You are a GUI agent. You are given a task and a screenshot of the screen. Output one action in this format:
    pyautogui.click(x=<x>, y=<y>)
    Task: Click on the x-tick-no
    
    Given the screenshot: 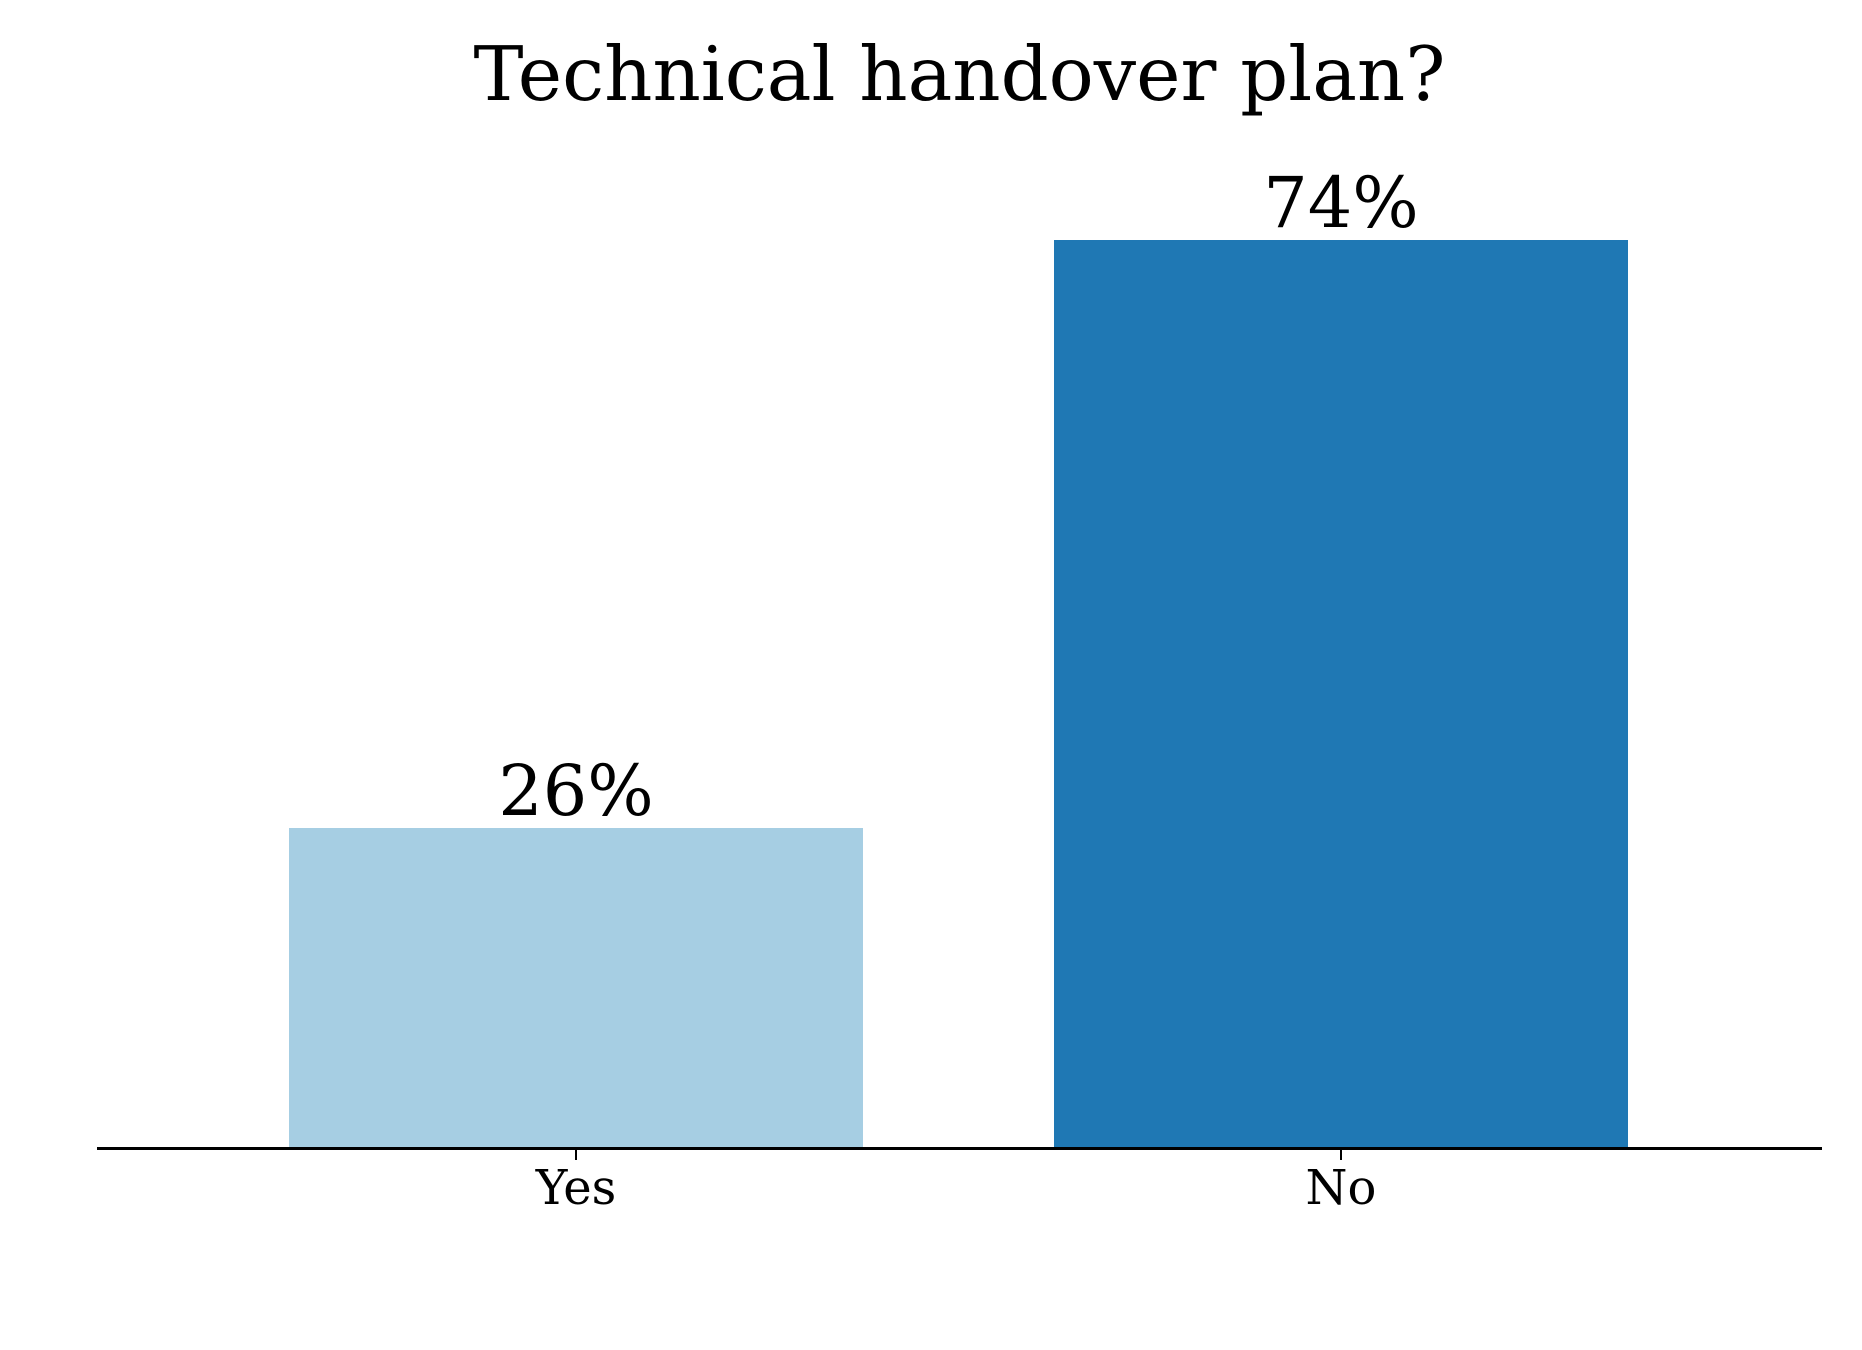 What is the action you would take?
    pyautogui.click(x=1341, y=1155)
    